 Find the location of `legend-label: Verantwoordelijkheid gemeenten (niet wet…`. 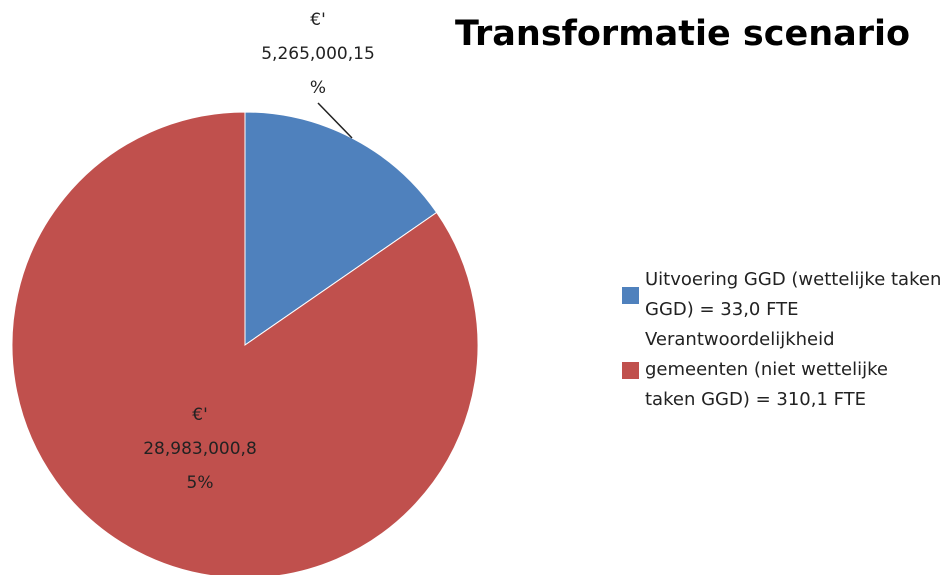

legend-label: Verantwoordelijkheid gemeenten (niet wet… is located at coordinates (766, 369).